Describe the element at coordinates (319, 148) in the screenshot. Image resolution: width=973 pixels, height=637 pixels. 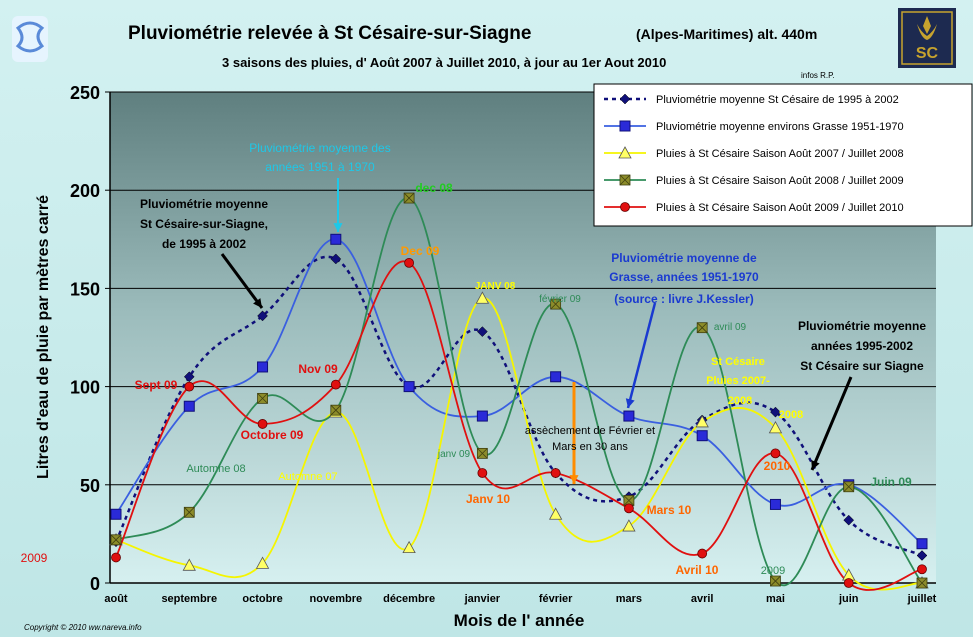
I see `annotation-label: Pluviométrie moyenne des` at that location.